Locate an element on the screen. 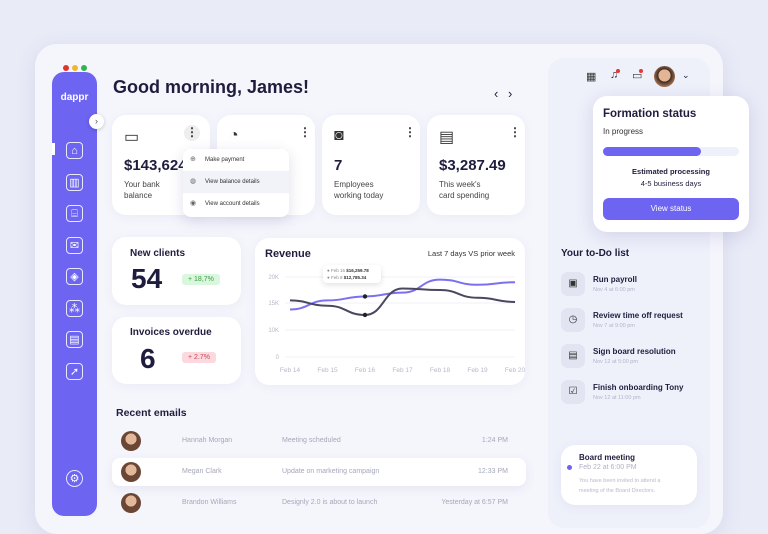 The height and width of the screenshot is (534, 768). stat-card: ▤ ⋮ $3,287.49 This week's card spending is located at coordinates (476, 165).